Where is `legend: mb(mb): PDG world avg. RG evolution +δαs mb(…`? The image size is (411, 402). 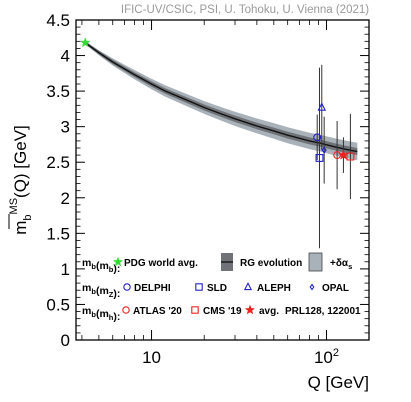 legend: mb(mb): PDG world avg. RG evolution +δαs mb(… is located at coordinates (221, 287).